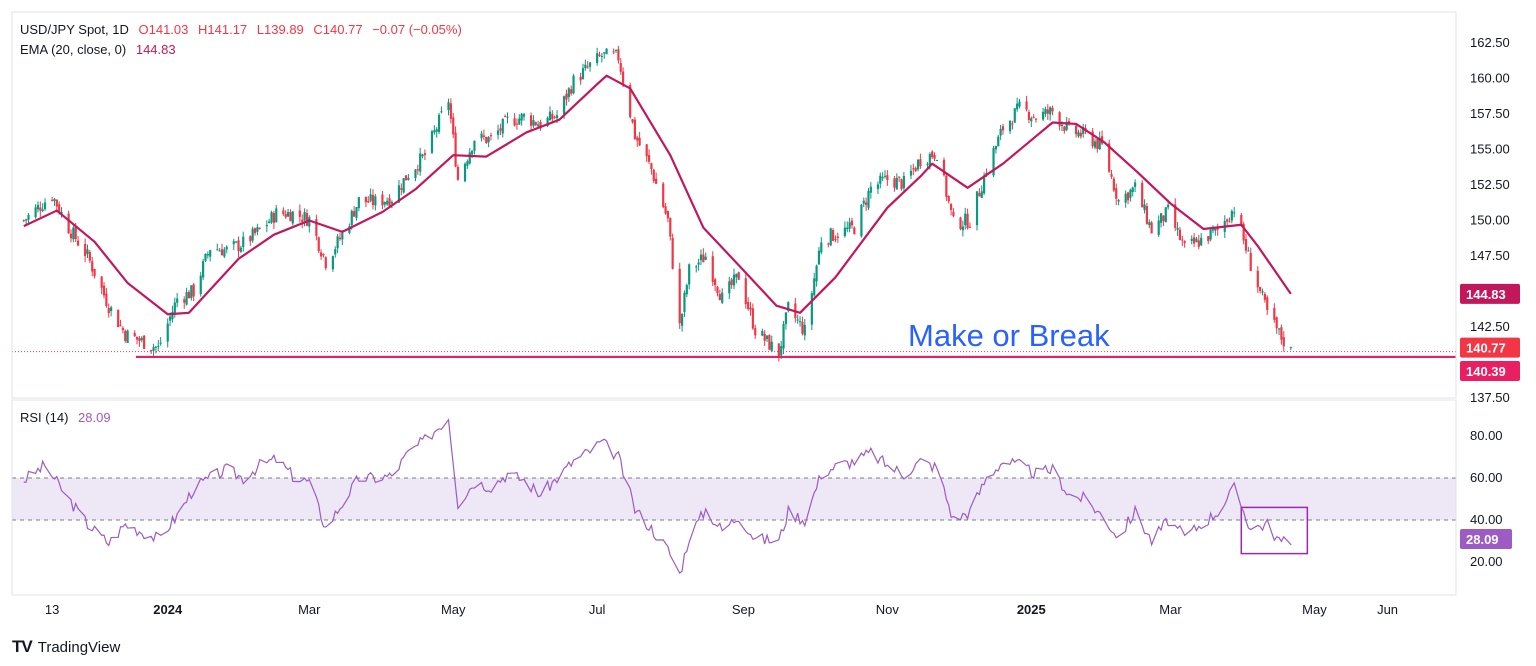 Image resolution: width=1536 pixels, height=666 pixels. I want to click on rsi-legend: RSI (14) 28.09, so click(68, 417).